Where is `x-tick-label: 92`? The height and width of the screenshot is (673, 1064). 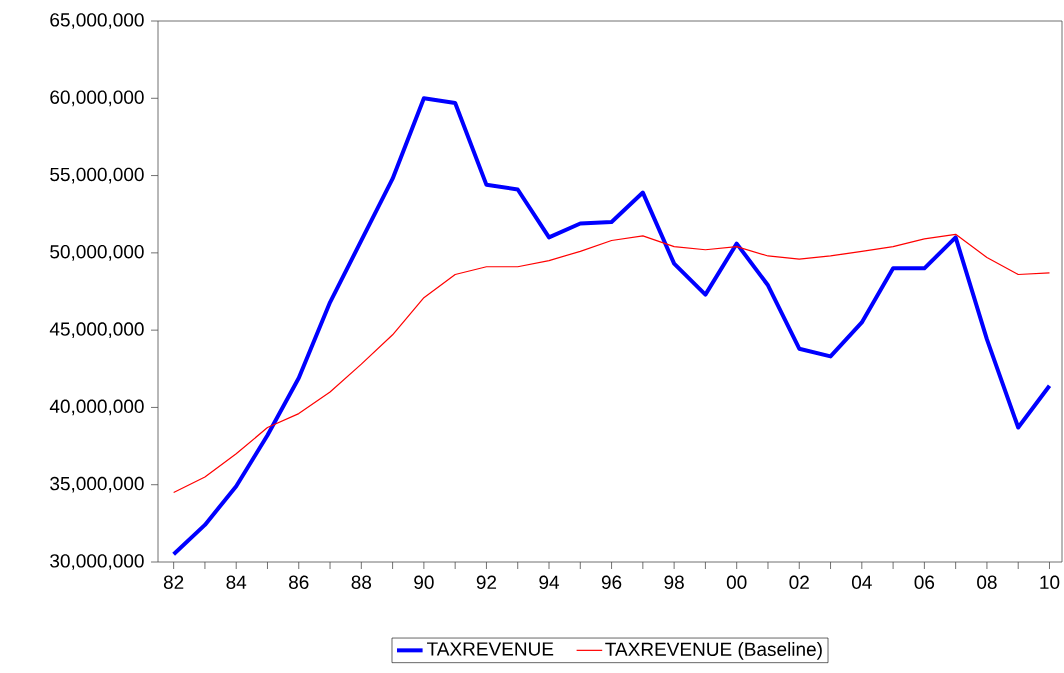 x-tick-label: 92 is located at coordinates (486, 582).